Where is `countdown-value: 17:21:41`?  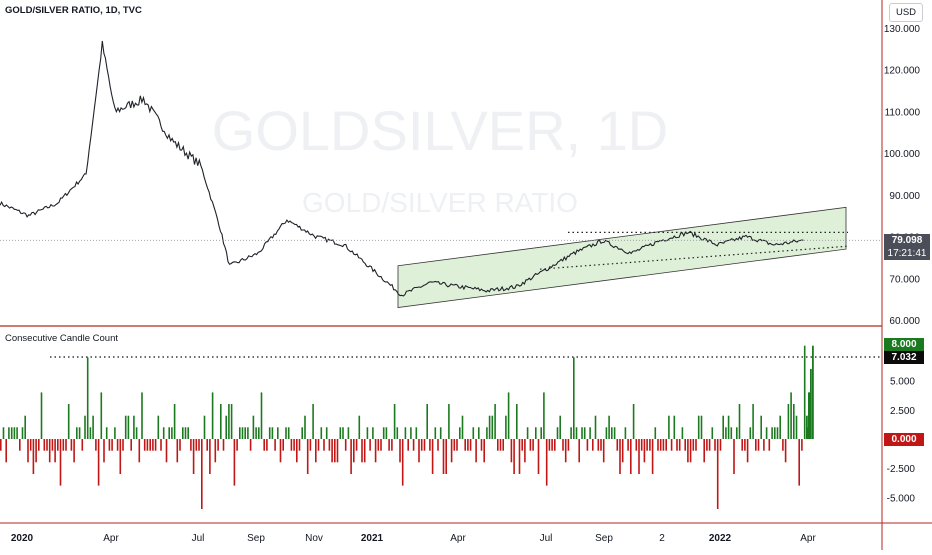 countdown-value: 17:21:41 is located at coordinates (907, 253).